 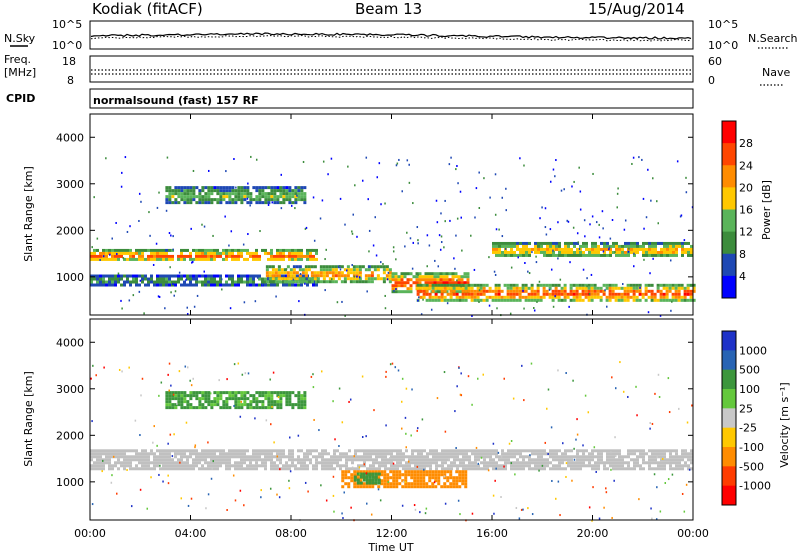 What do you see at coordinates (20, 98) in the screenshot?
I see `cpid-label: CPID` at bounding box center [20, 98].